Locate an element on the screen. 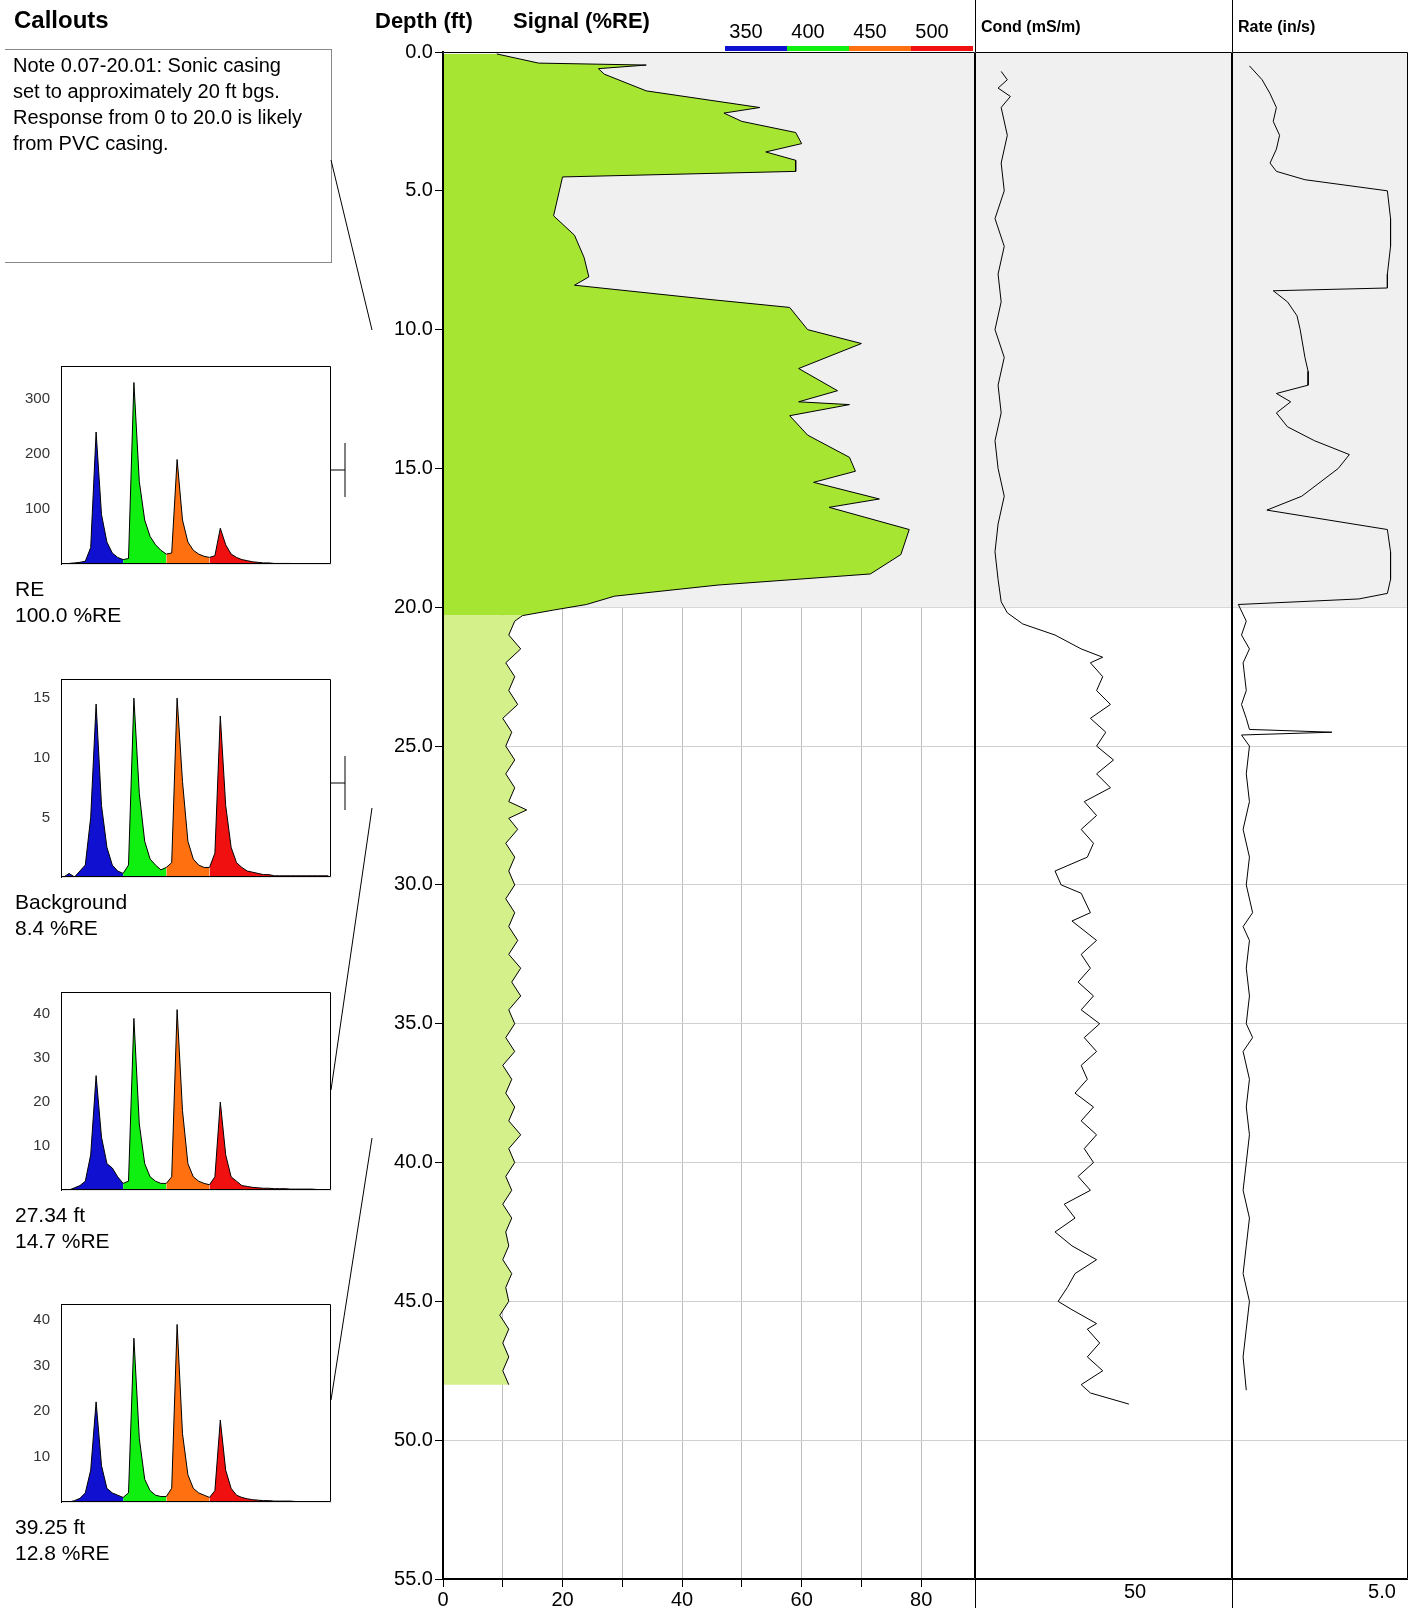 The image size is (1408, 1608). y-tick-label: 55.0 is located at coordinates (413, 1577).